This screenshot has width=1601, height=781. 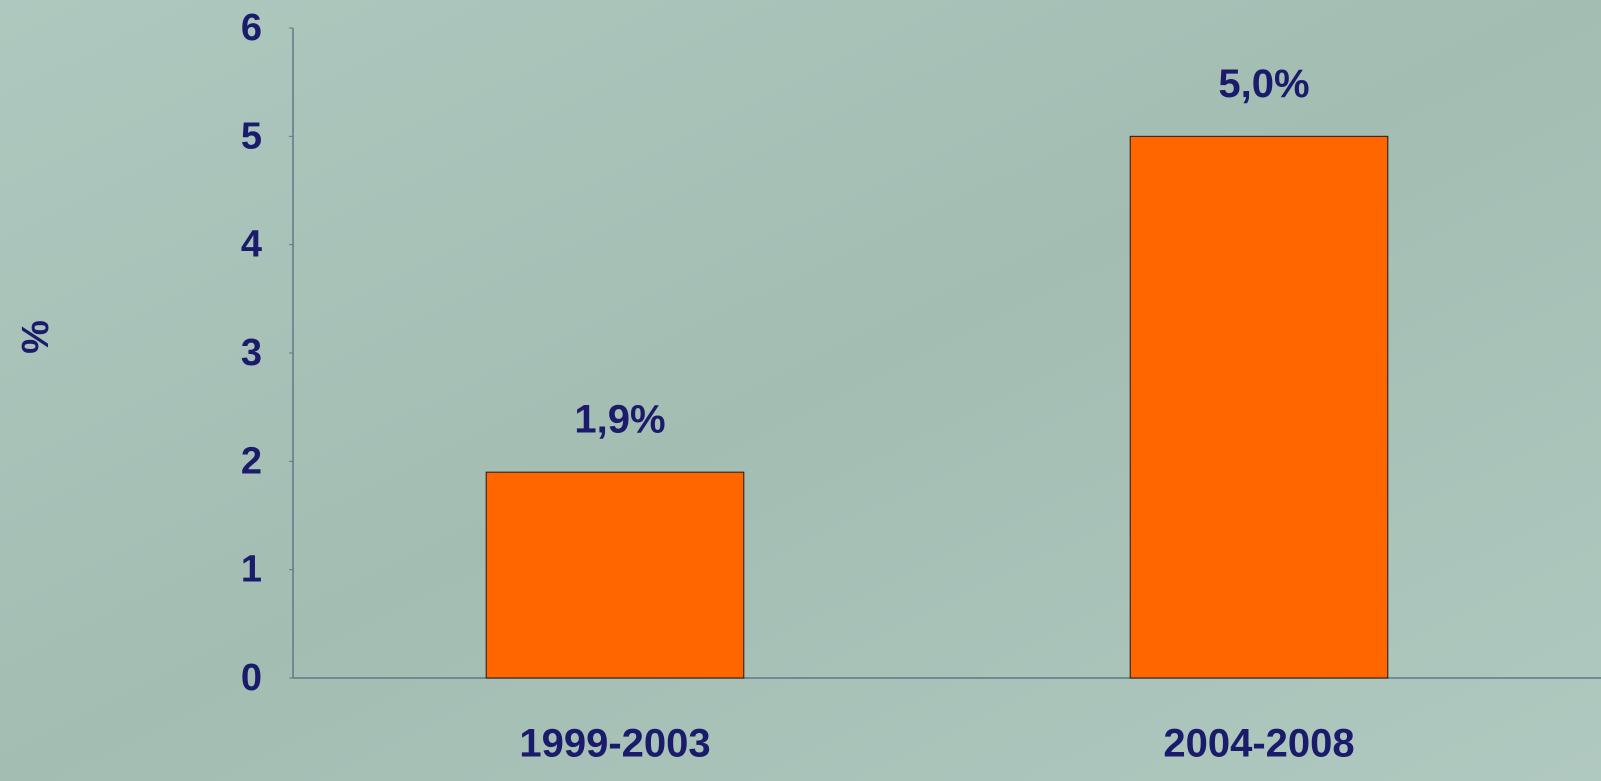 What do you see at coordinates (251, 461) in the screenshot?
I see `y-tick-label: 2` at bounding box center [251, 461].